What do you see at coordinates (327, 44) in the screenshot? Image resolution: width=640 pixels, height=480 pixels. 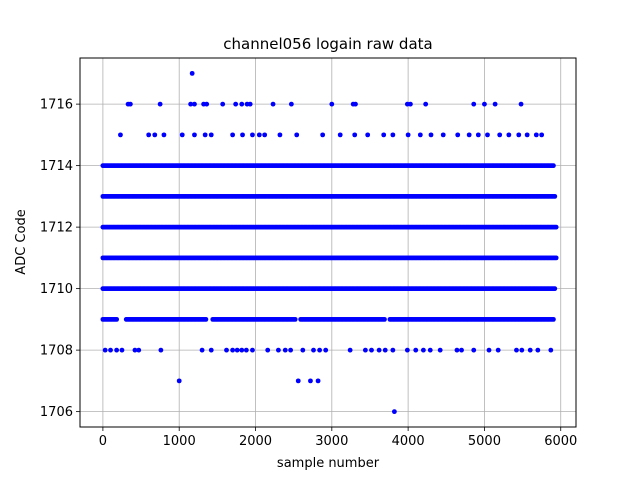 I see `chart-title: channel056 logain raw data` at bounding box center [327, 44].